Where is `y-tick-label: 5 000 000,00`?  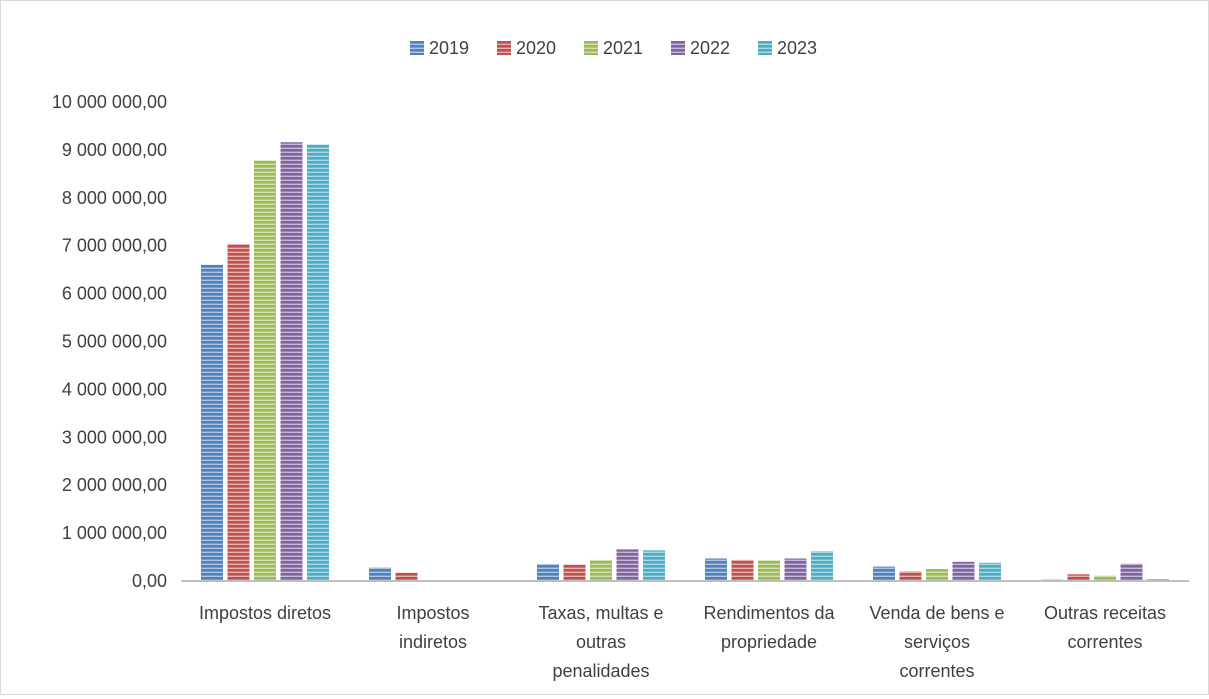 y-tick-label: 5 000 000,00 is located at coordinates (114, 342).